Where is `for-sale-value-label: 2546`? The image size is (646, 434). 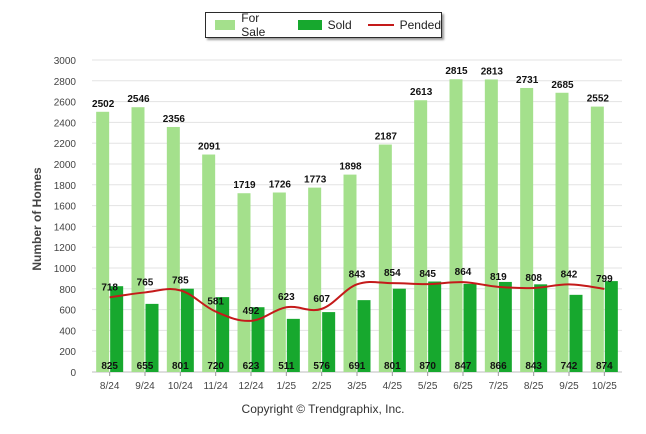
for-sale-value-label: 2546 is located at coordinates (138, 99).